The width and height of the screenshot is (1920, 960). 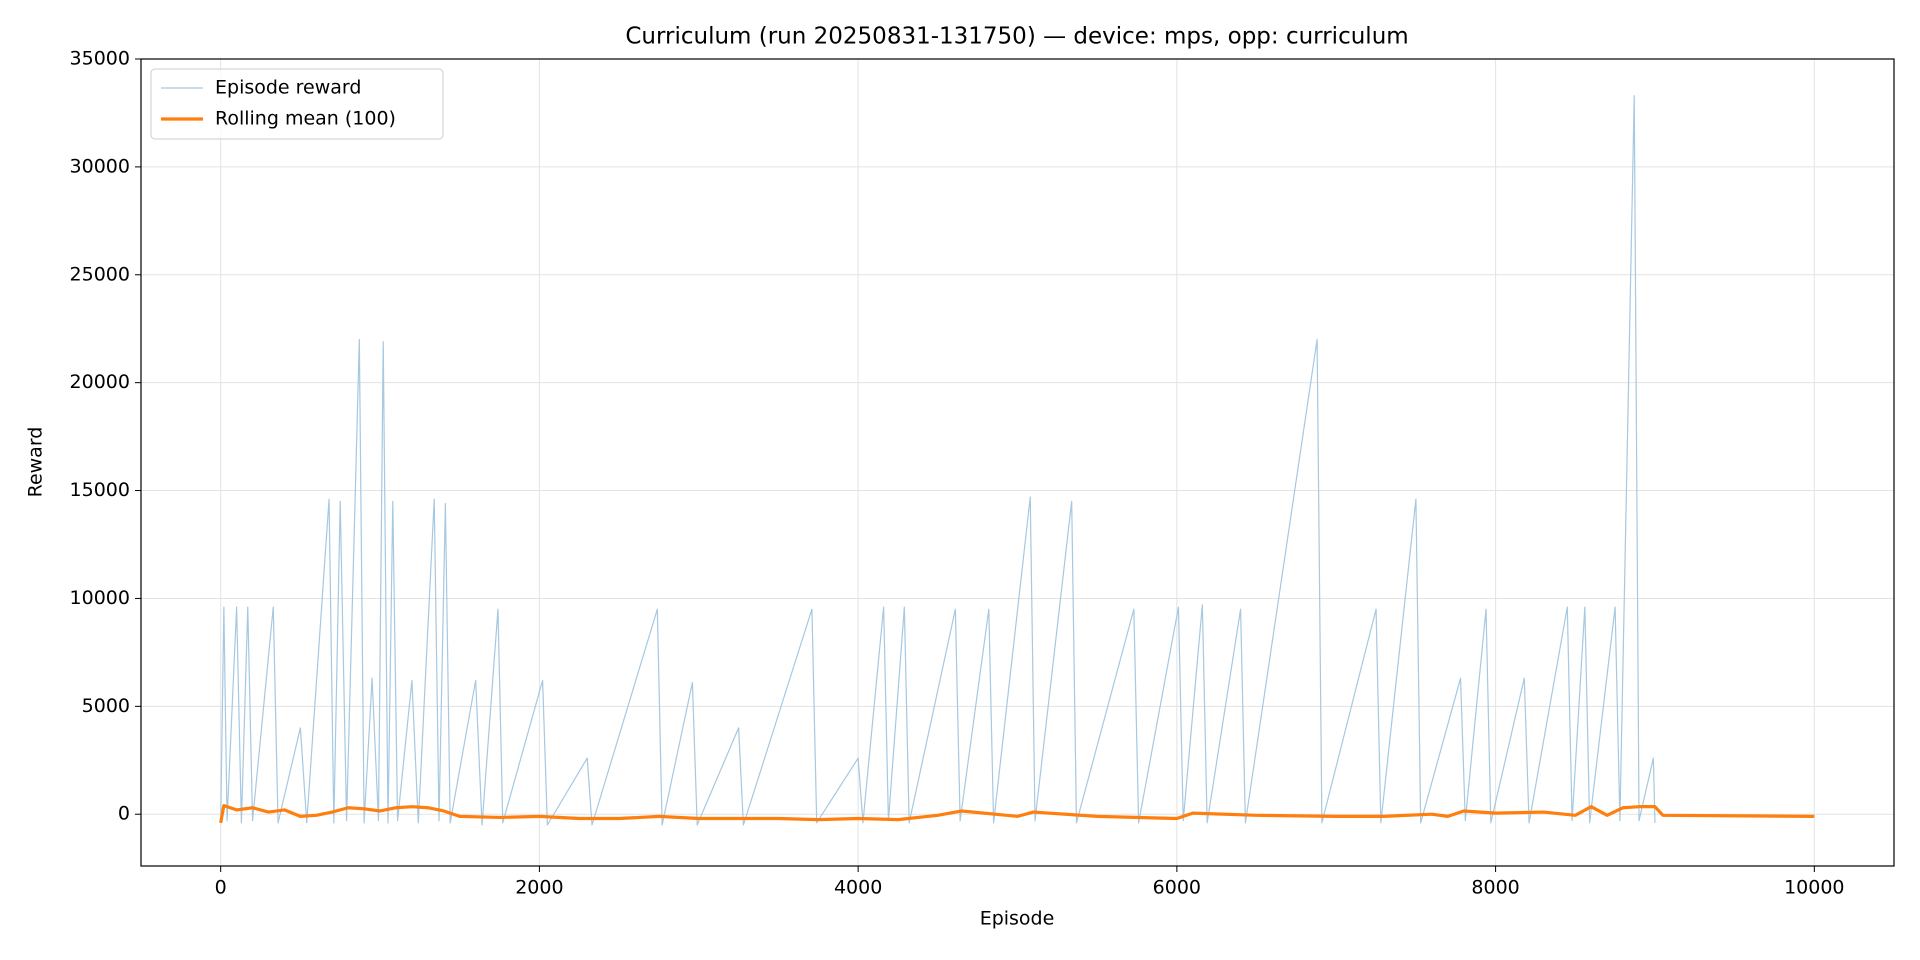 I want to click on y-tick-label: 10000, so click(x=100, y=598).